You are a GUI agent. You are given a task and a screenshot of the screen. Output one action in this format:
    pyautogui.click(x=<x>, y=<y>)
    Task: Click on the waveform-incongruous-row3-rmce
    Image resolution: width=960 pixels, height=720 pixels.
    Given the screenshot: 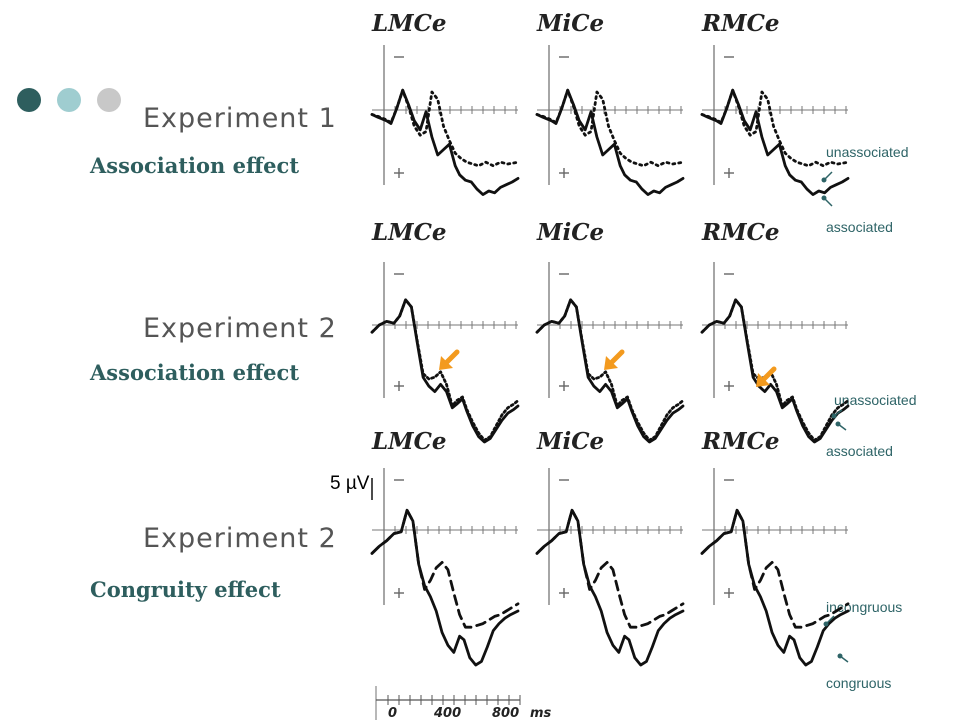 What is the action you would take?
    pyautogui.click(x=775, y=568)
    